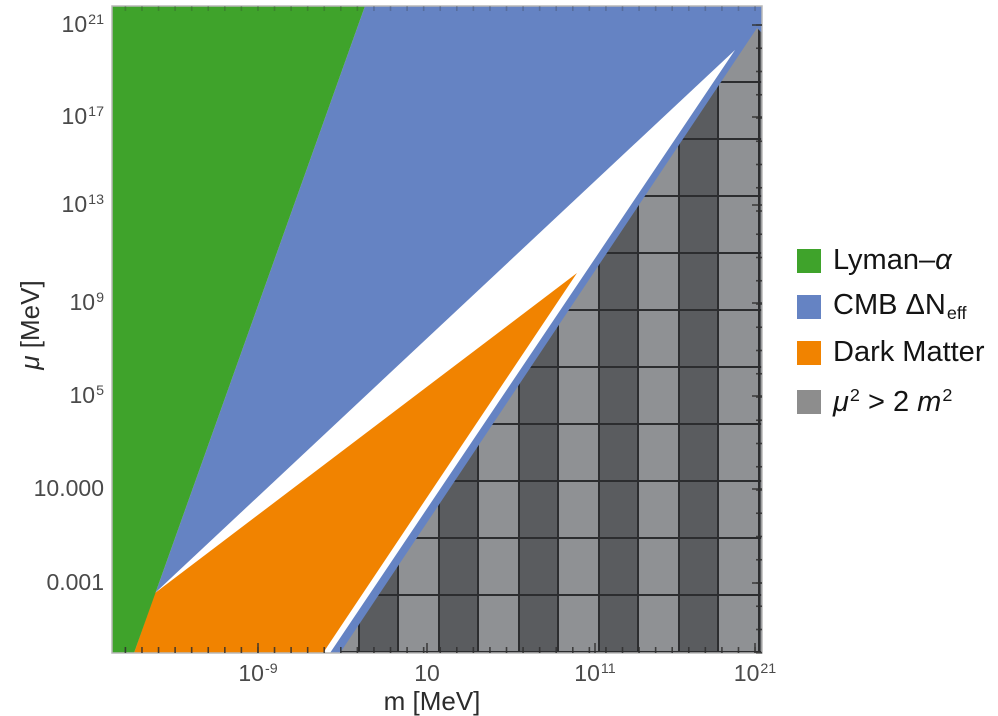  I want to click on legend-item-lyman-alpha: Lyman–α, so click(874, 260).